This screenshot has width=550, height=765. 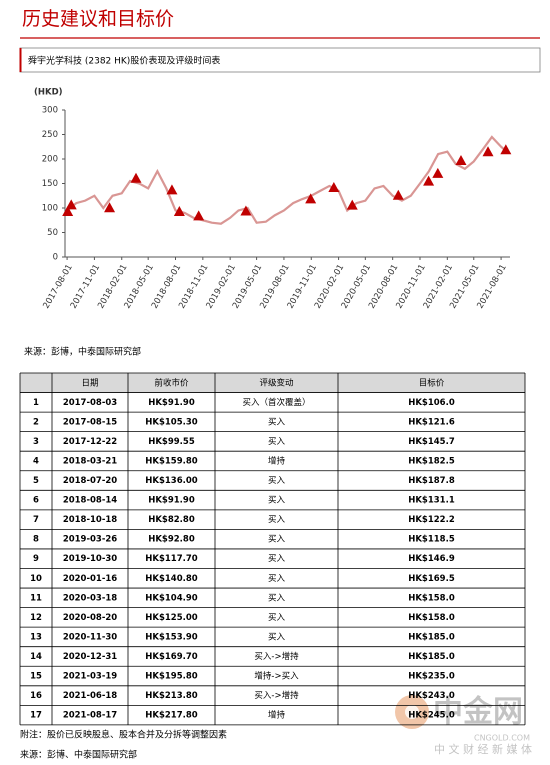 What do you see at coordinates (36, 618) in the screenshot?
I see `table-cell: 12` at bounding box center [36, 618].